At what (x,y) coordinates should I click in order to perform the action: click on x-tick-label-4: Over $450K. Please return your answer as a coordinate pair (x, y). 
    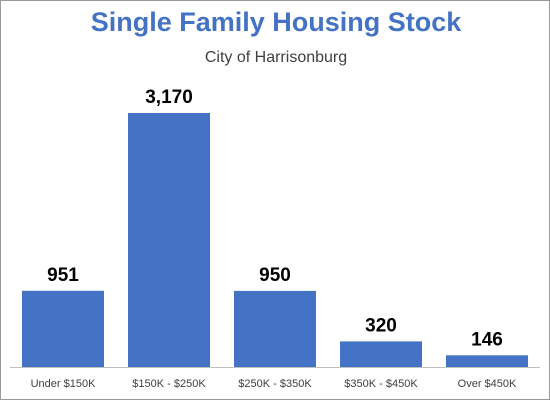
    Looking at the image, I should click on (487, 384).